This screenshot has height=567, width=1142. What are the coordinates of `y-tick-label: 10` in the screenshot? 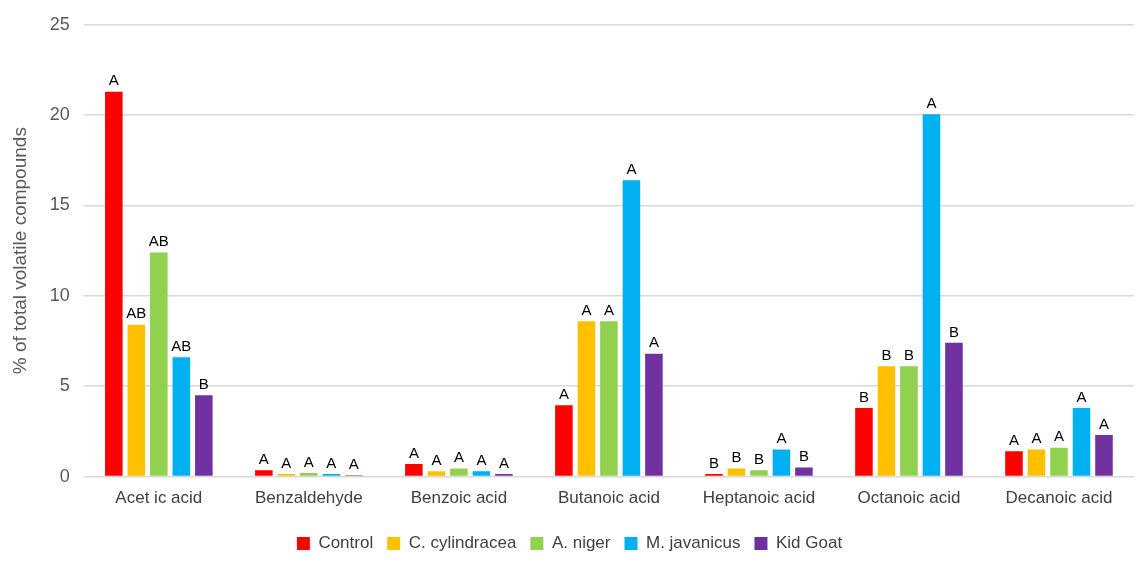 It's located at (59, 294).